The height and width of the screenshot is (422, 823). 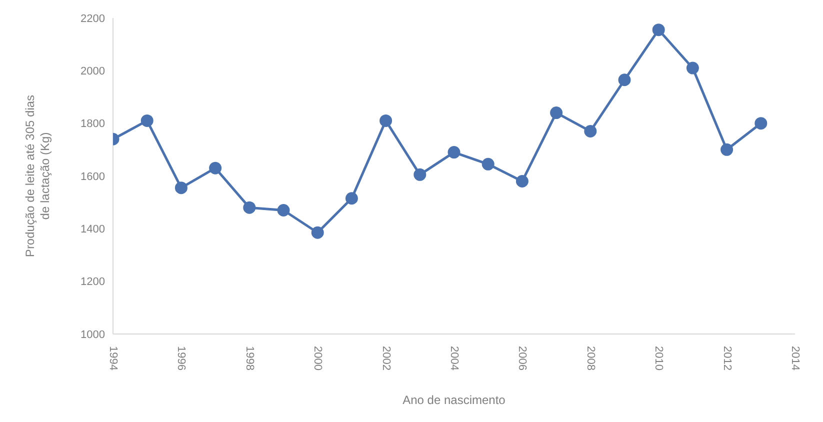 I want to click on x-tick-label: 2006, so click(x=522, y=358).